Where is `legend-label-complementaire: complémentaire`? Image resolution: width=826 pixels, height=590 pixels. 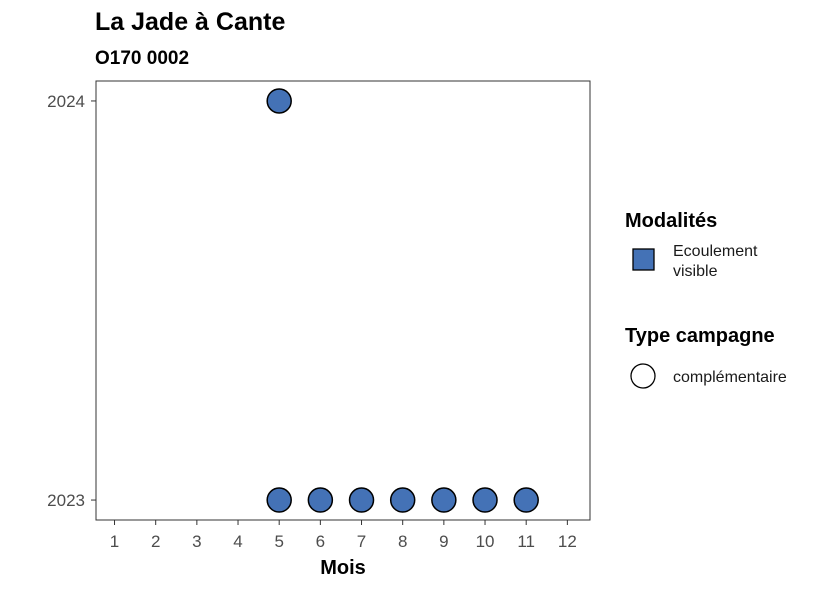
legend-label-complementaire: complémentaire is located at coordinates (730, 377).